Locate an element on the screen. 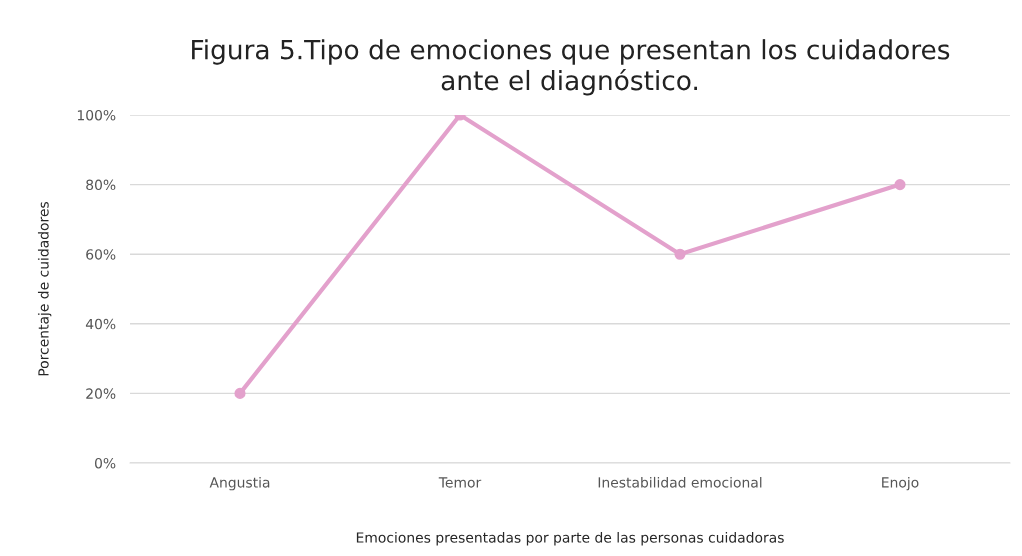 This screenshot has height=556, width=1022. y-tick-label: 0% is located at coordinates (105, 463).